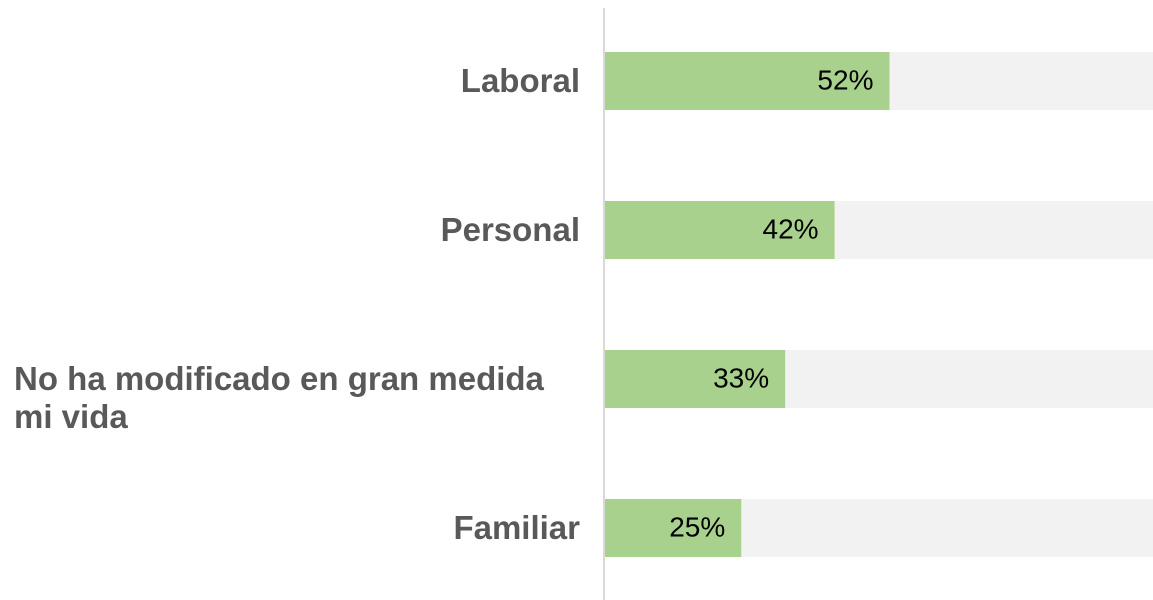 This screenshot has width=1153, height=600. Describe the element at coordinates (845, 79) in the screenshot. I see `value-label: 52%` at that location.